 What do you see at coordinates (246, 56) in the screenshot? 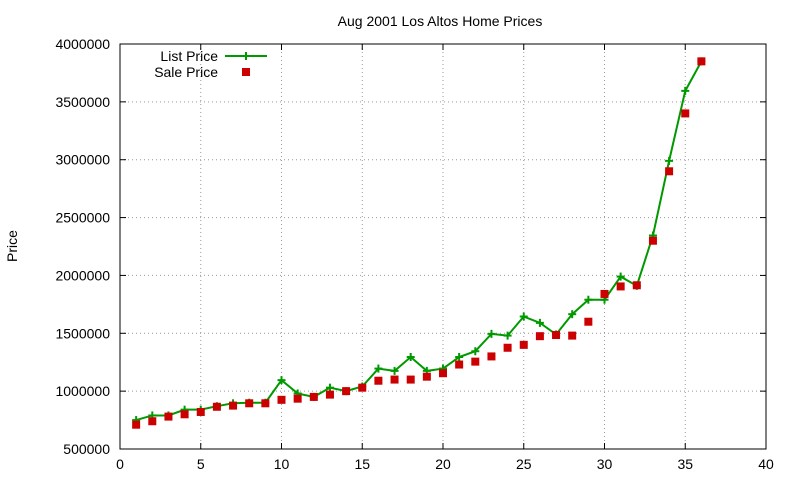
I see `legend-cross-marker` at bounding box center [246, 56].